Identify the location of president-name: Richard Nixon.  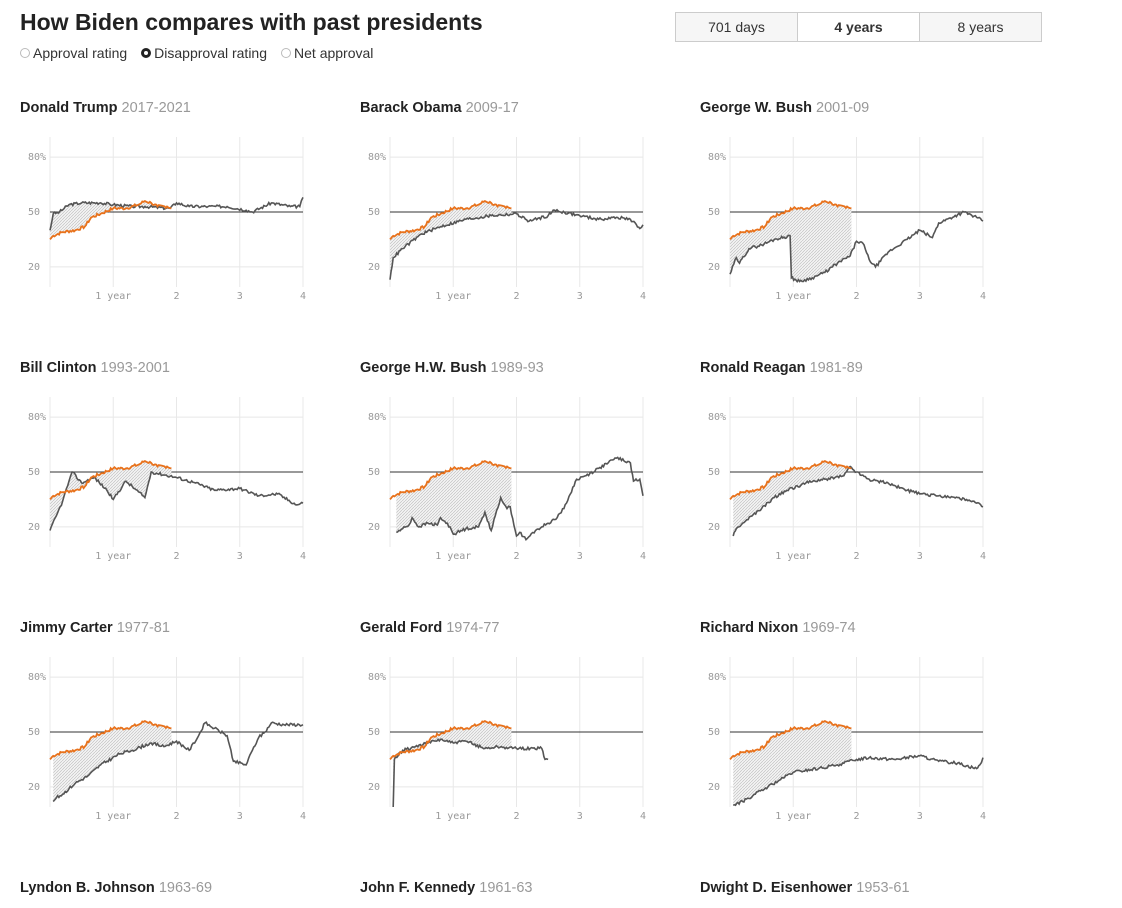
(749, 628).